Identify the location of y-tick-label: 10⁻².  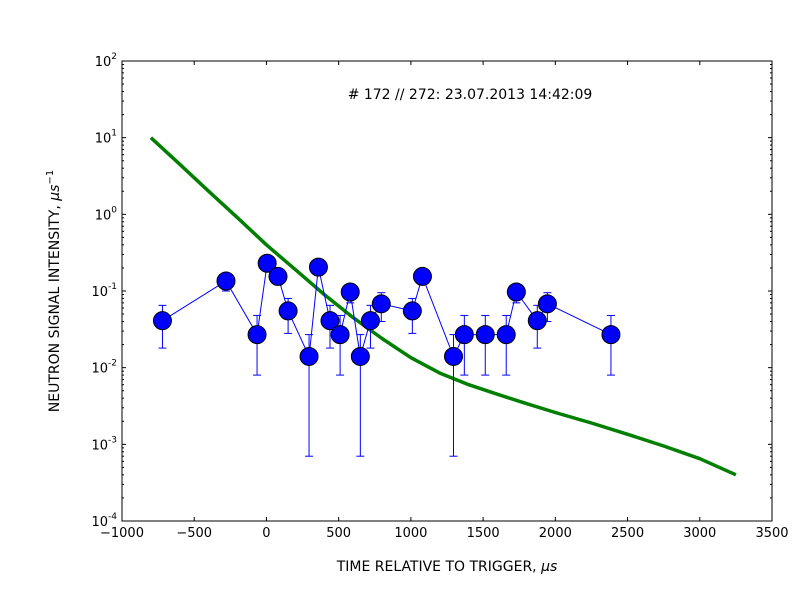
(104, 368).